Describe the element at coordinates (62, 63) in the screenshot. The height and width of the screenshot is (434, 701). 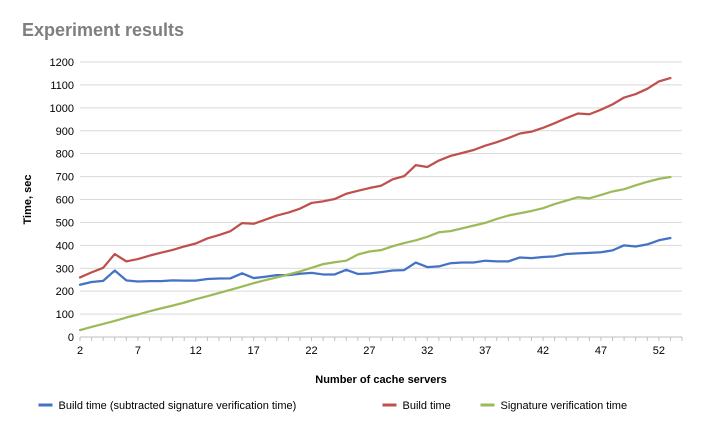
I see `y-tick-label: 1200` at that location.